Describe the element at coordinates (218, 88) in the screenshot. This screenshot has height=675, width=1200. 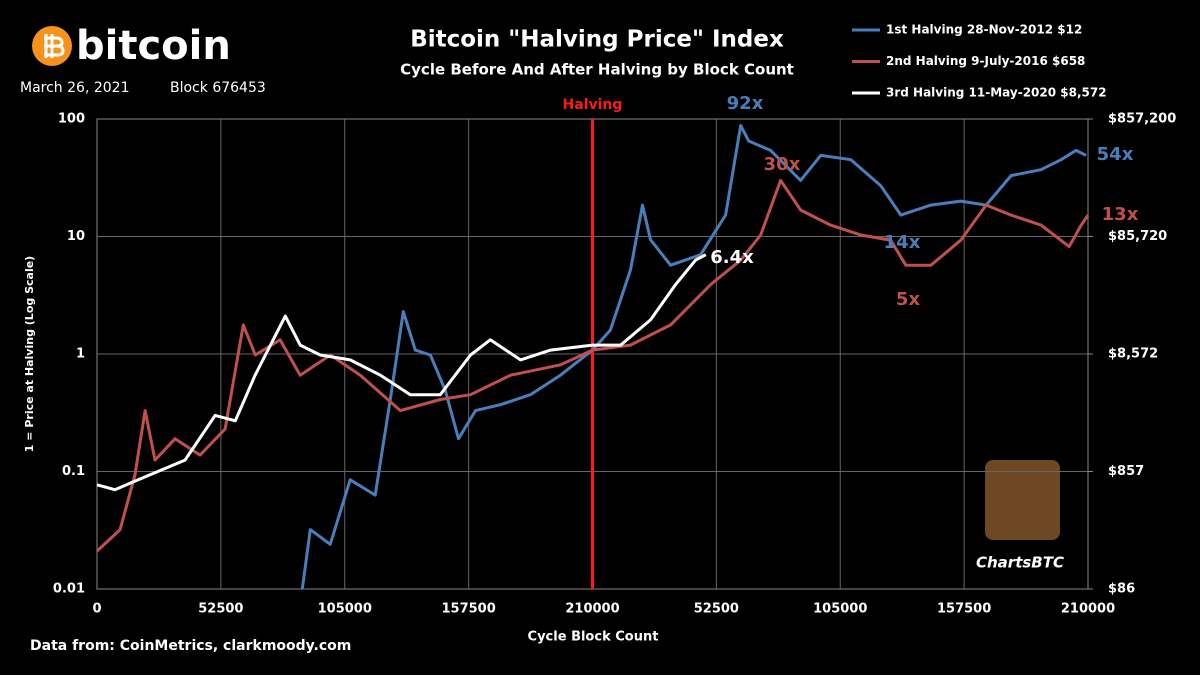
I see `block: Block 676453` at that location.